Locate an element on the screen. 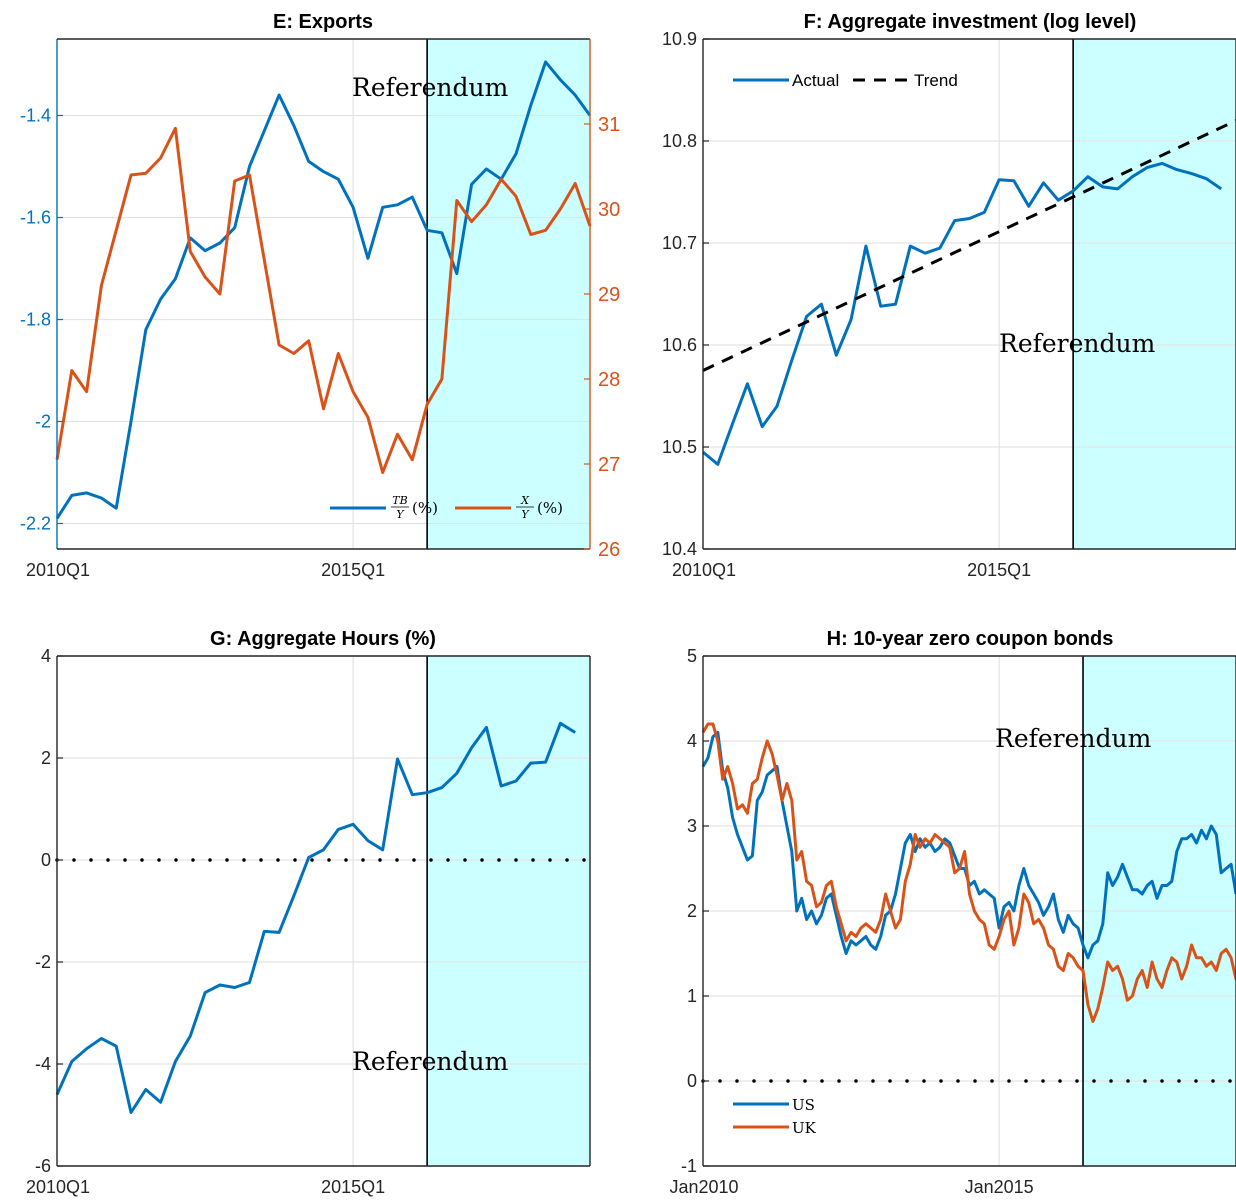  legend: TBY (%) XY (%) is located at coordinates (446, 507).